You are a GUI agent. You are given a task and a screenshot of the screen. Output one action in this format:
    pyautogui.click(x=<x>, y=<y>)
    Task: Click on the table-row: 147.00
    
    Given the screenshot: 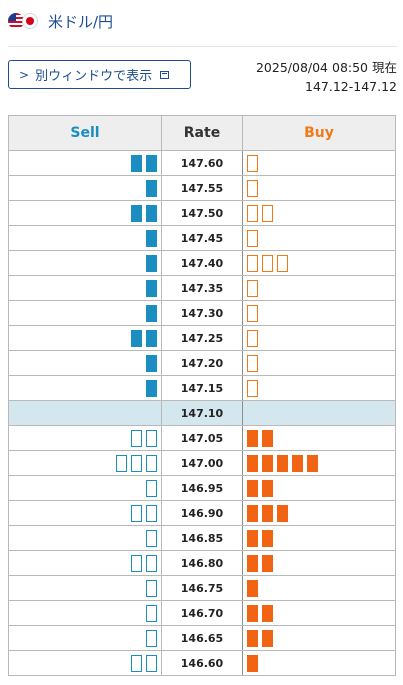 What is the action you would take?
    pyautogui.click(x=202, y=463)
    